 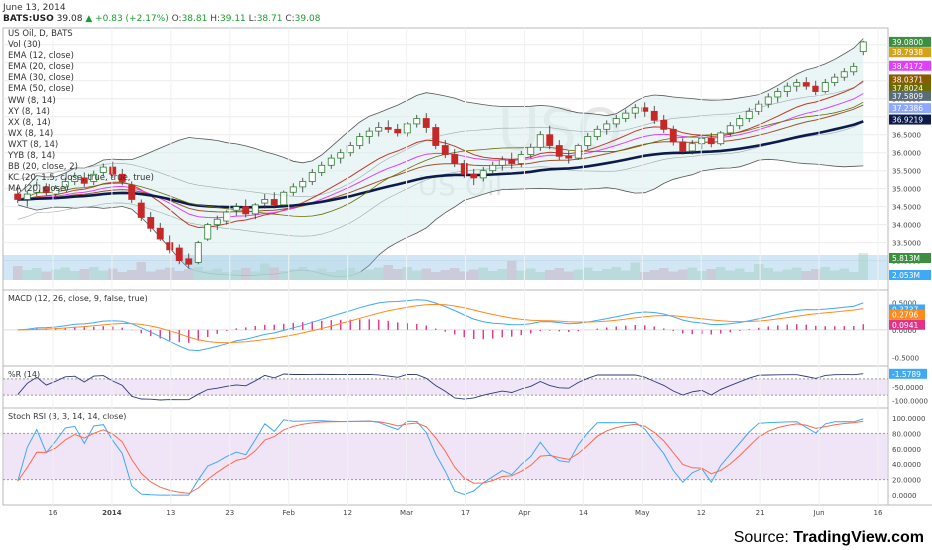 I want to click on high-label: H:, so click(x=215, y=19).